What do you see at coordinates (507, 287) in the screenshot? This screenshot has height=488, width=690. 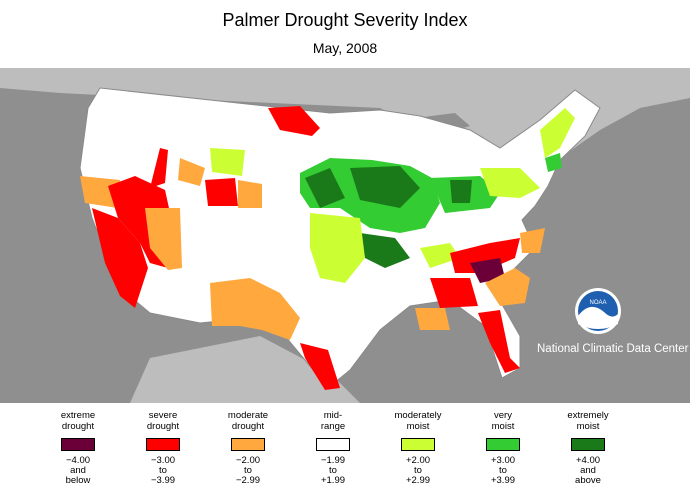 I see `division-south-carolina` at bounding box center [507, 287].